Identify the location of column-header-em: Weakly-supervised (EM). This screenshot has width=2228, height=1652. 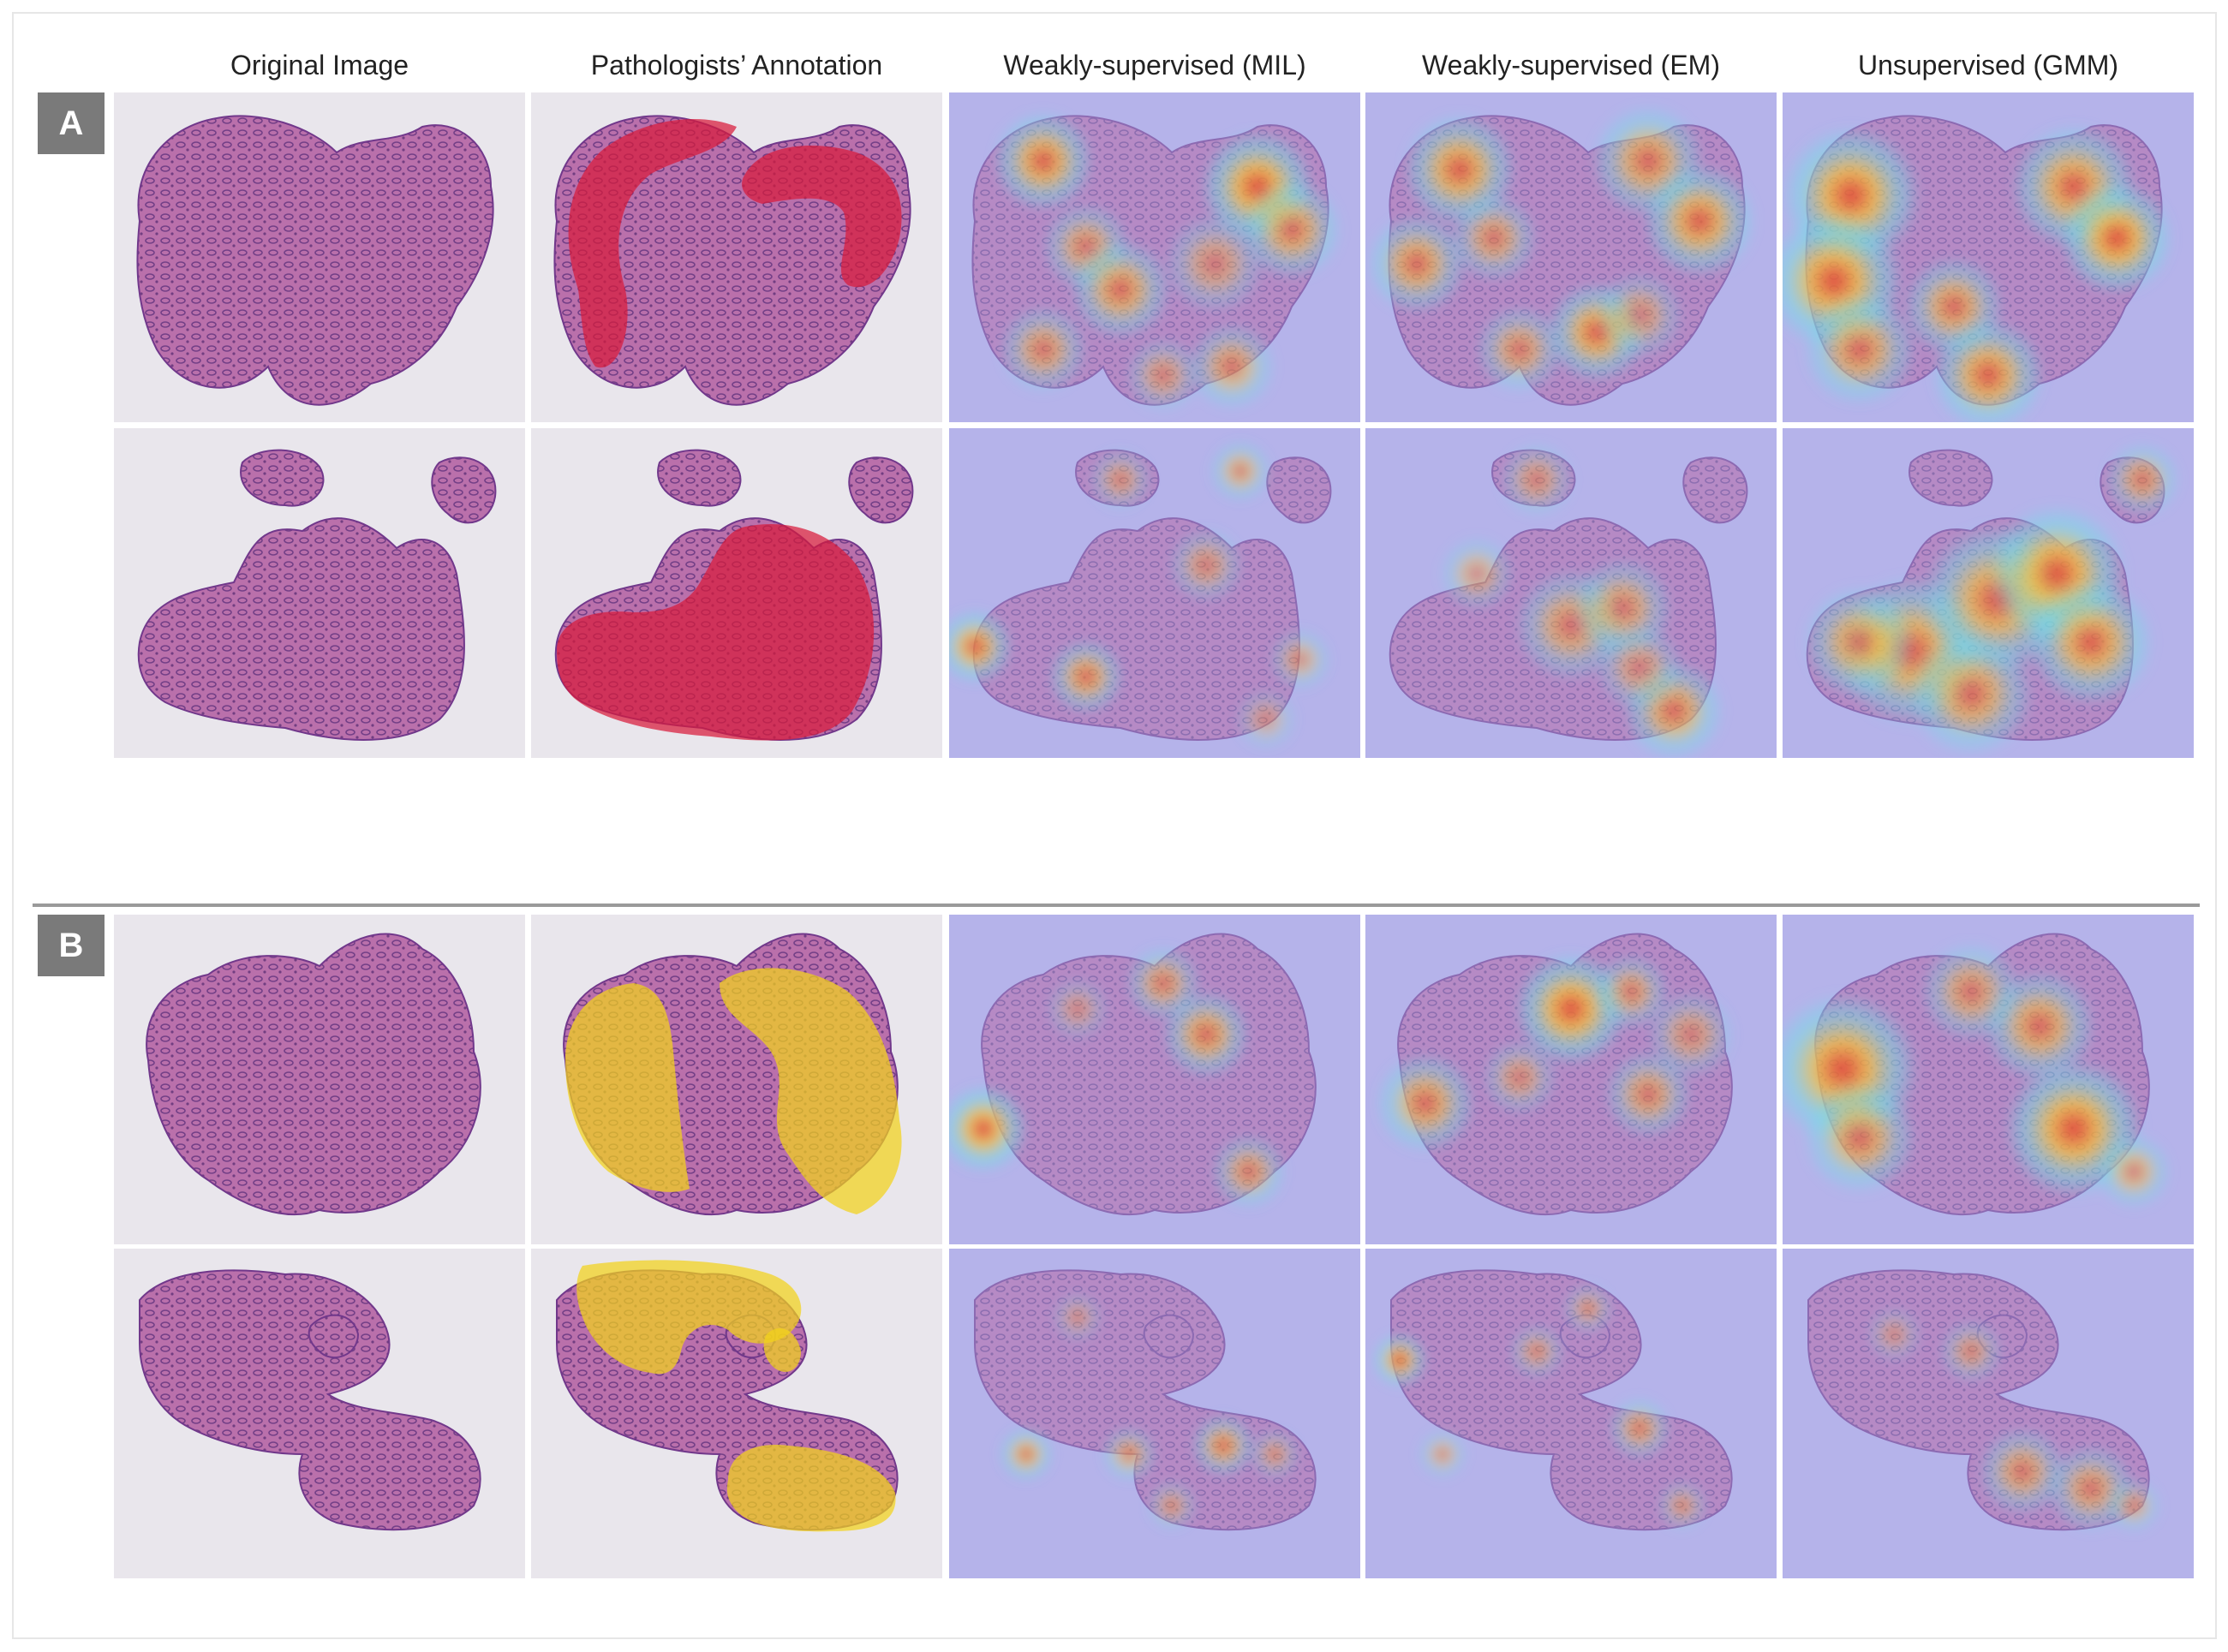
(1571, 65).